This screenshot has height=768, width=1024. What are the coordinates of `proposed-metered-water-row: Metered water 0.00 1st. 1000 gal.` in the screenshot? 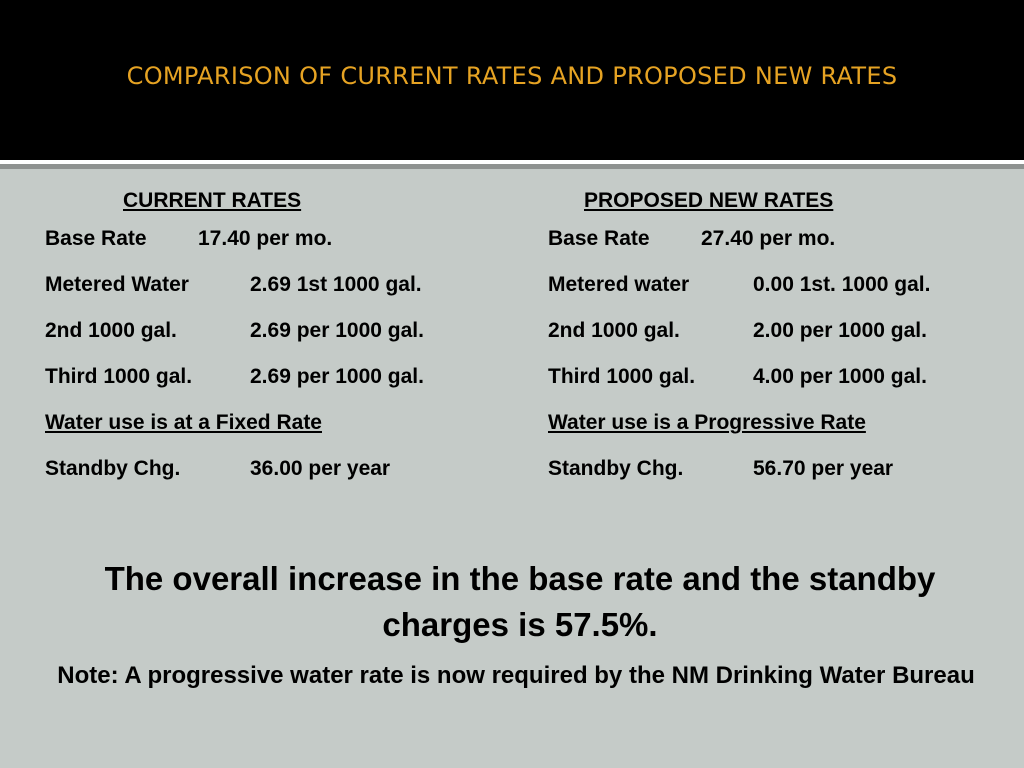 It's located at (783, 285).